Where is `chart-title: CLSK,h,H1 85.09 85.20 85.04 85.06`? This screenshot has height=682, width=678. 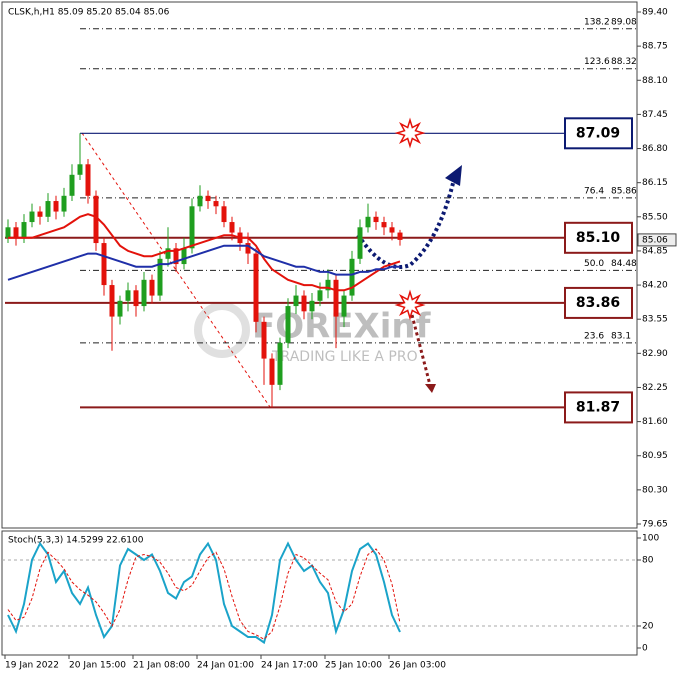
chart-title: CLSK,h,H1 85.09 85.20 85.04 85.06 is located at coordinates (89, 13).